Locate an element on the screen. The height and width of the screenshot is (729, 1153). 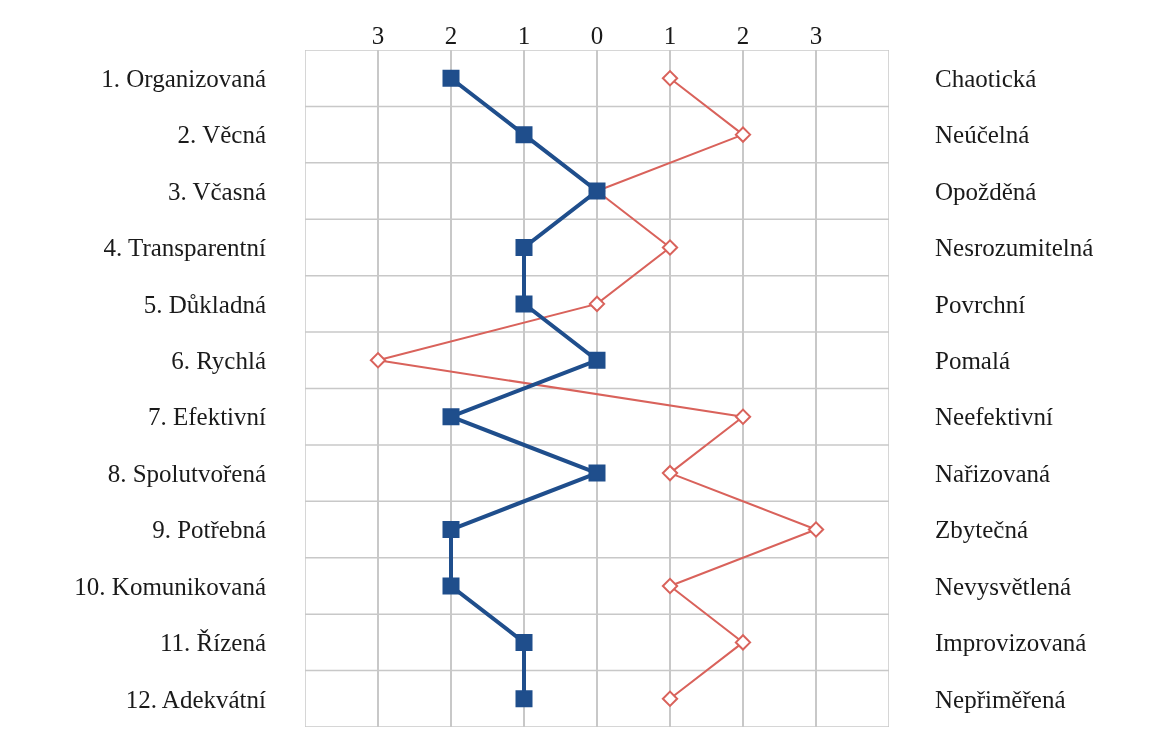
y-tick-label: 5. Důkladná is located at coordinates (204, 304).